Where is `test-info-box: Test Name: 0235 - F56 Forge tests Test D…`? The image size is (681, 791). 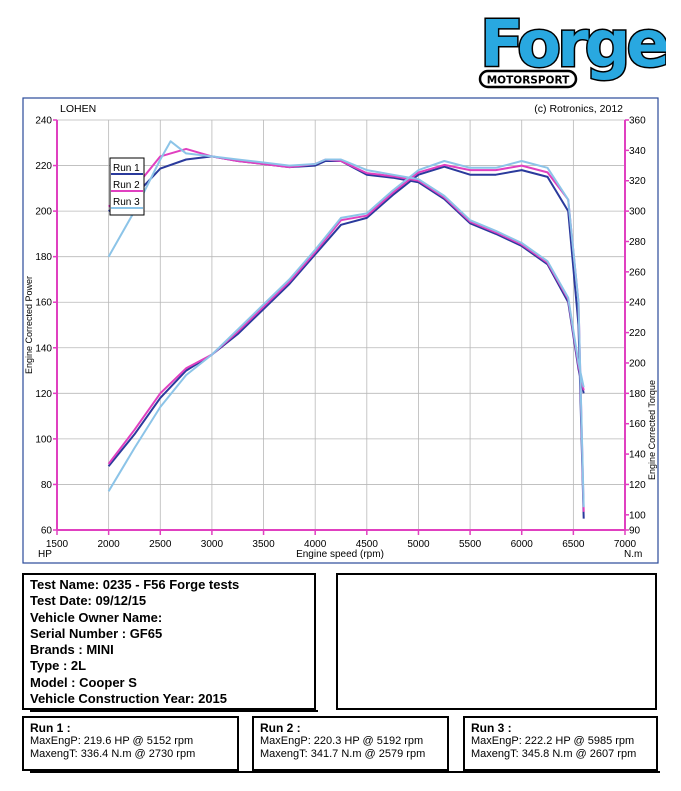 test-info-box: Test Name: 0235 - F56 Forge tests Test D… is located at coordinates (169, 641).